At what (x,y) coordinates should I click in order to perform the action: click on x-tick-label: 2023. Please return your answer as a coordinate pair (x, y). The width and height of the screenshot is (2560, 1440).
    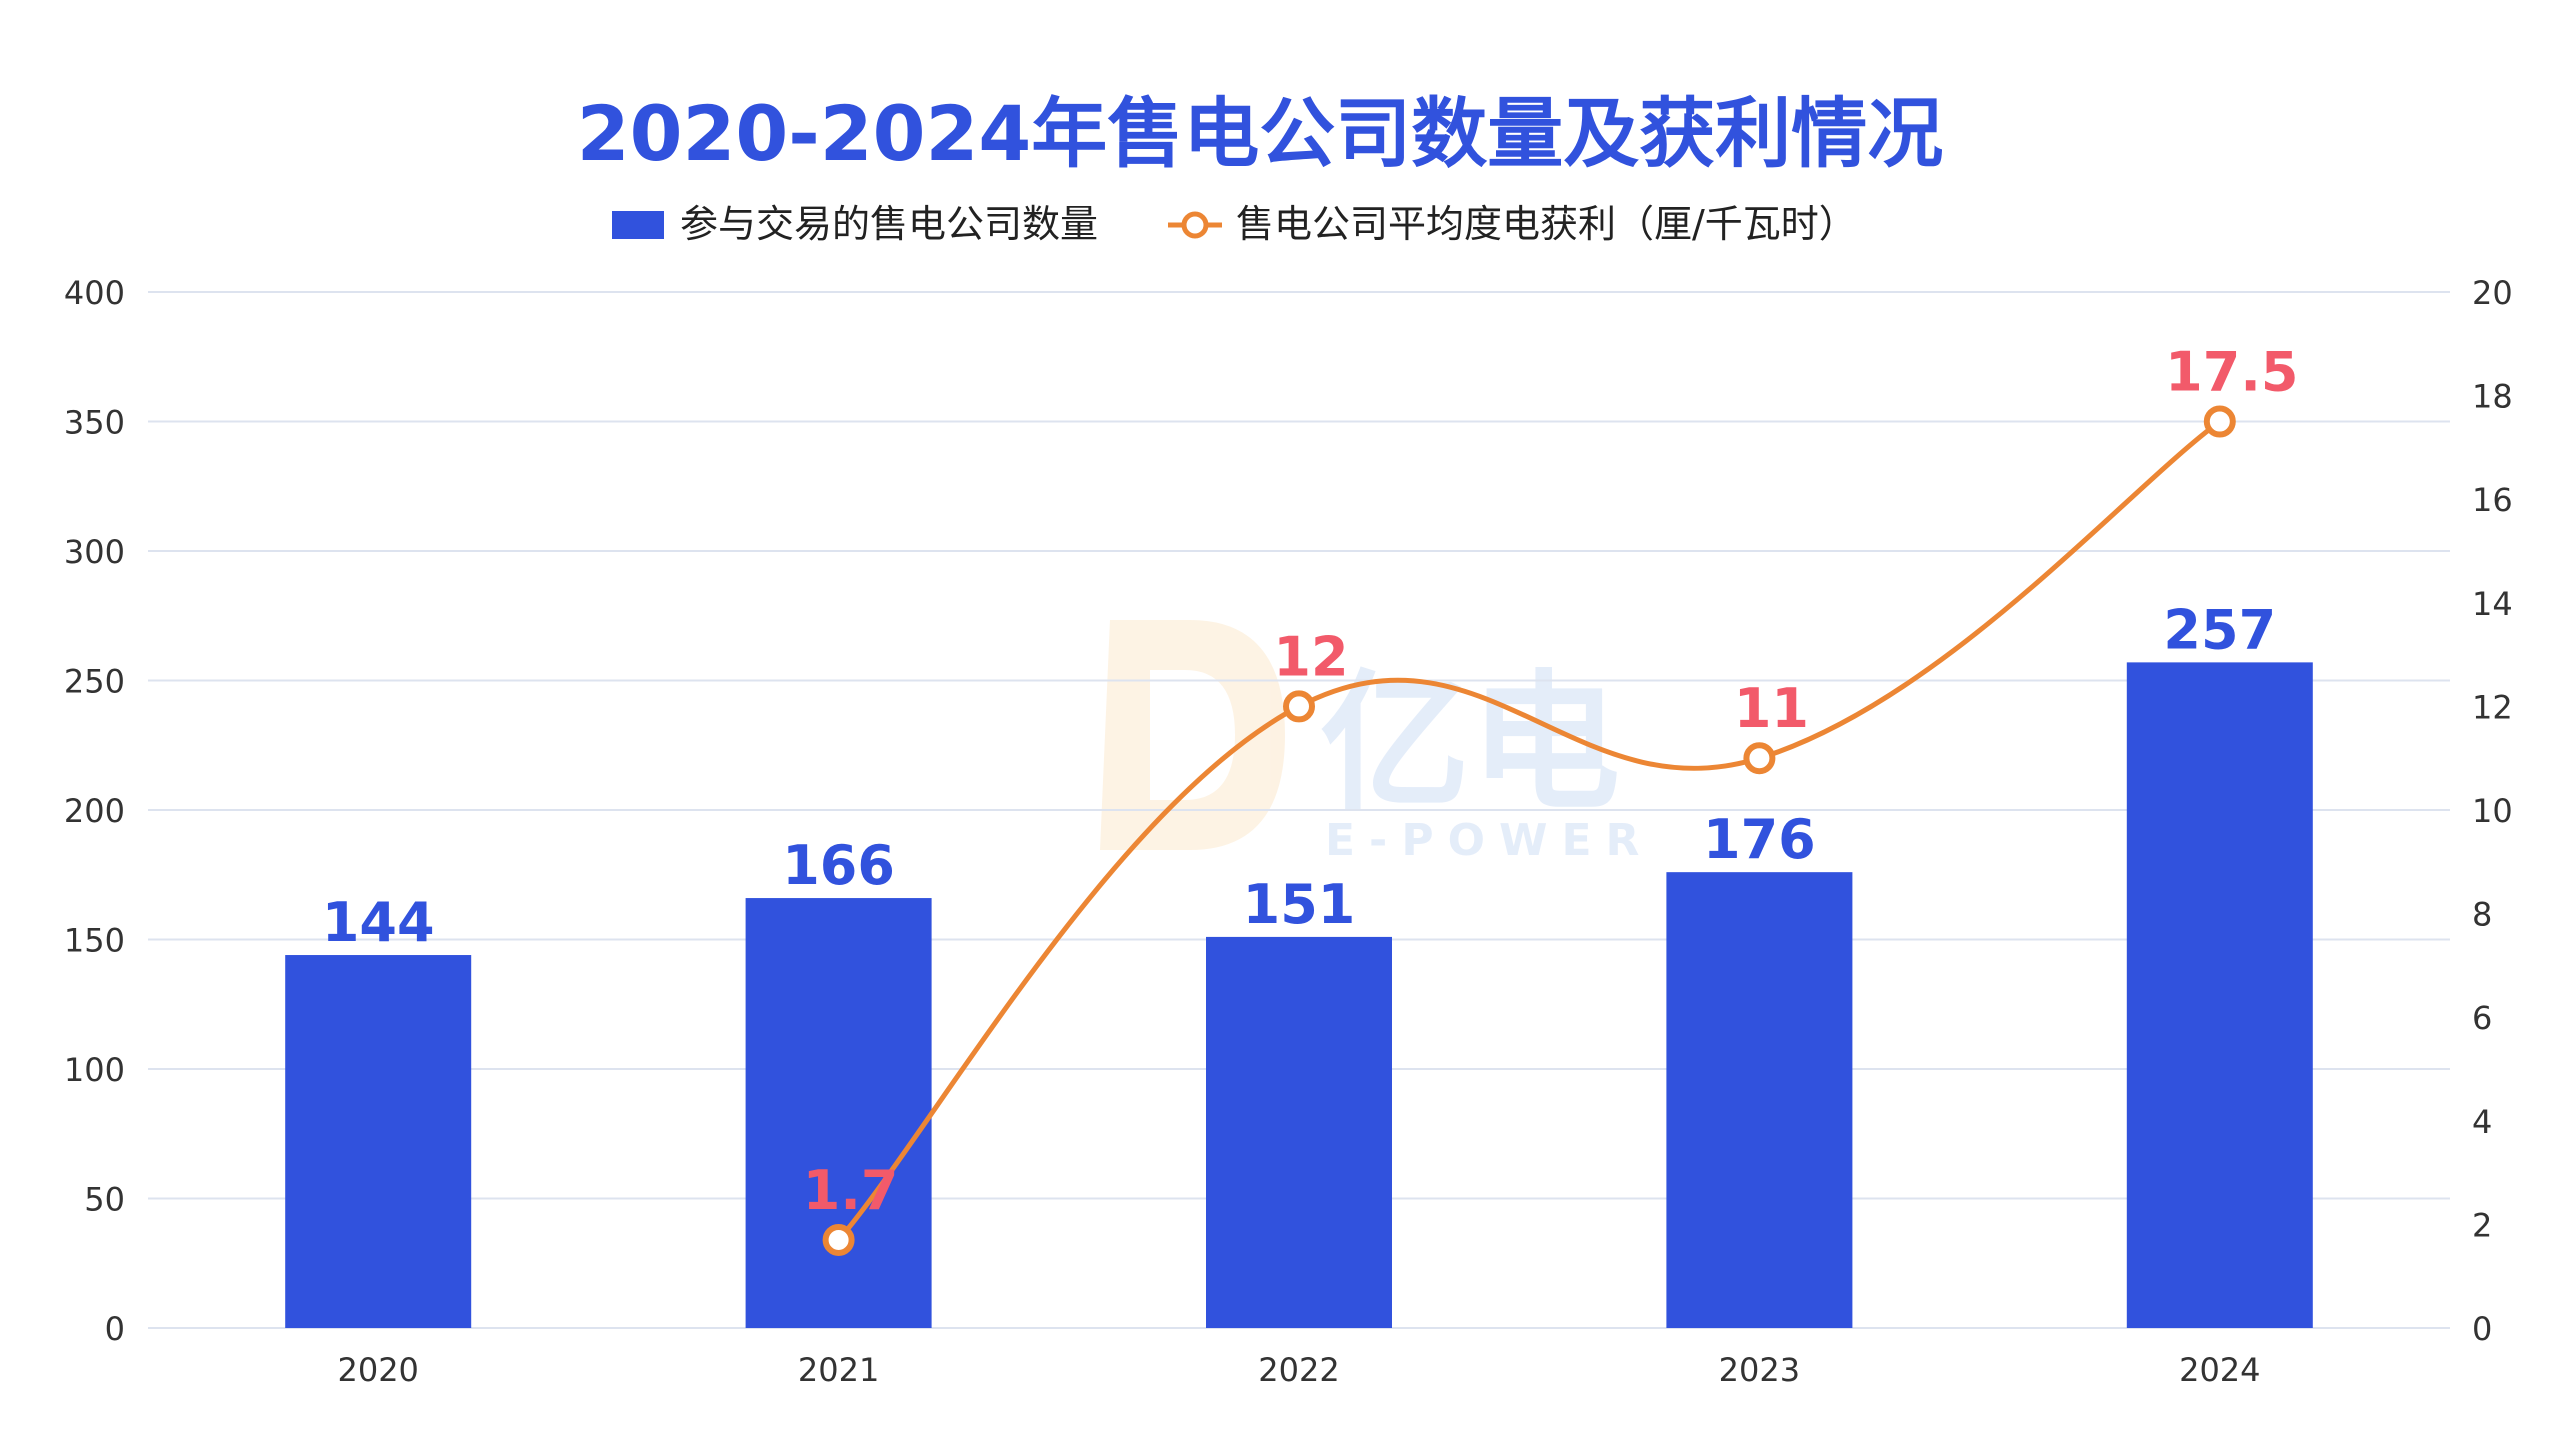
    Looking at the image, I should click on (1759, 1370).